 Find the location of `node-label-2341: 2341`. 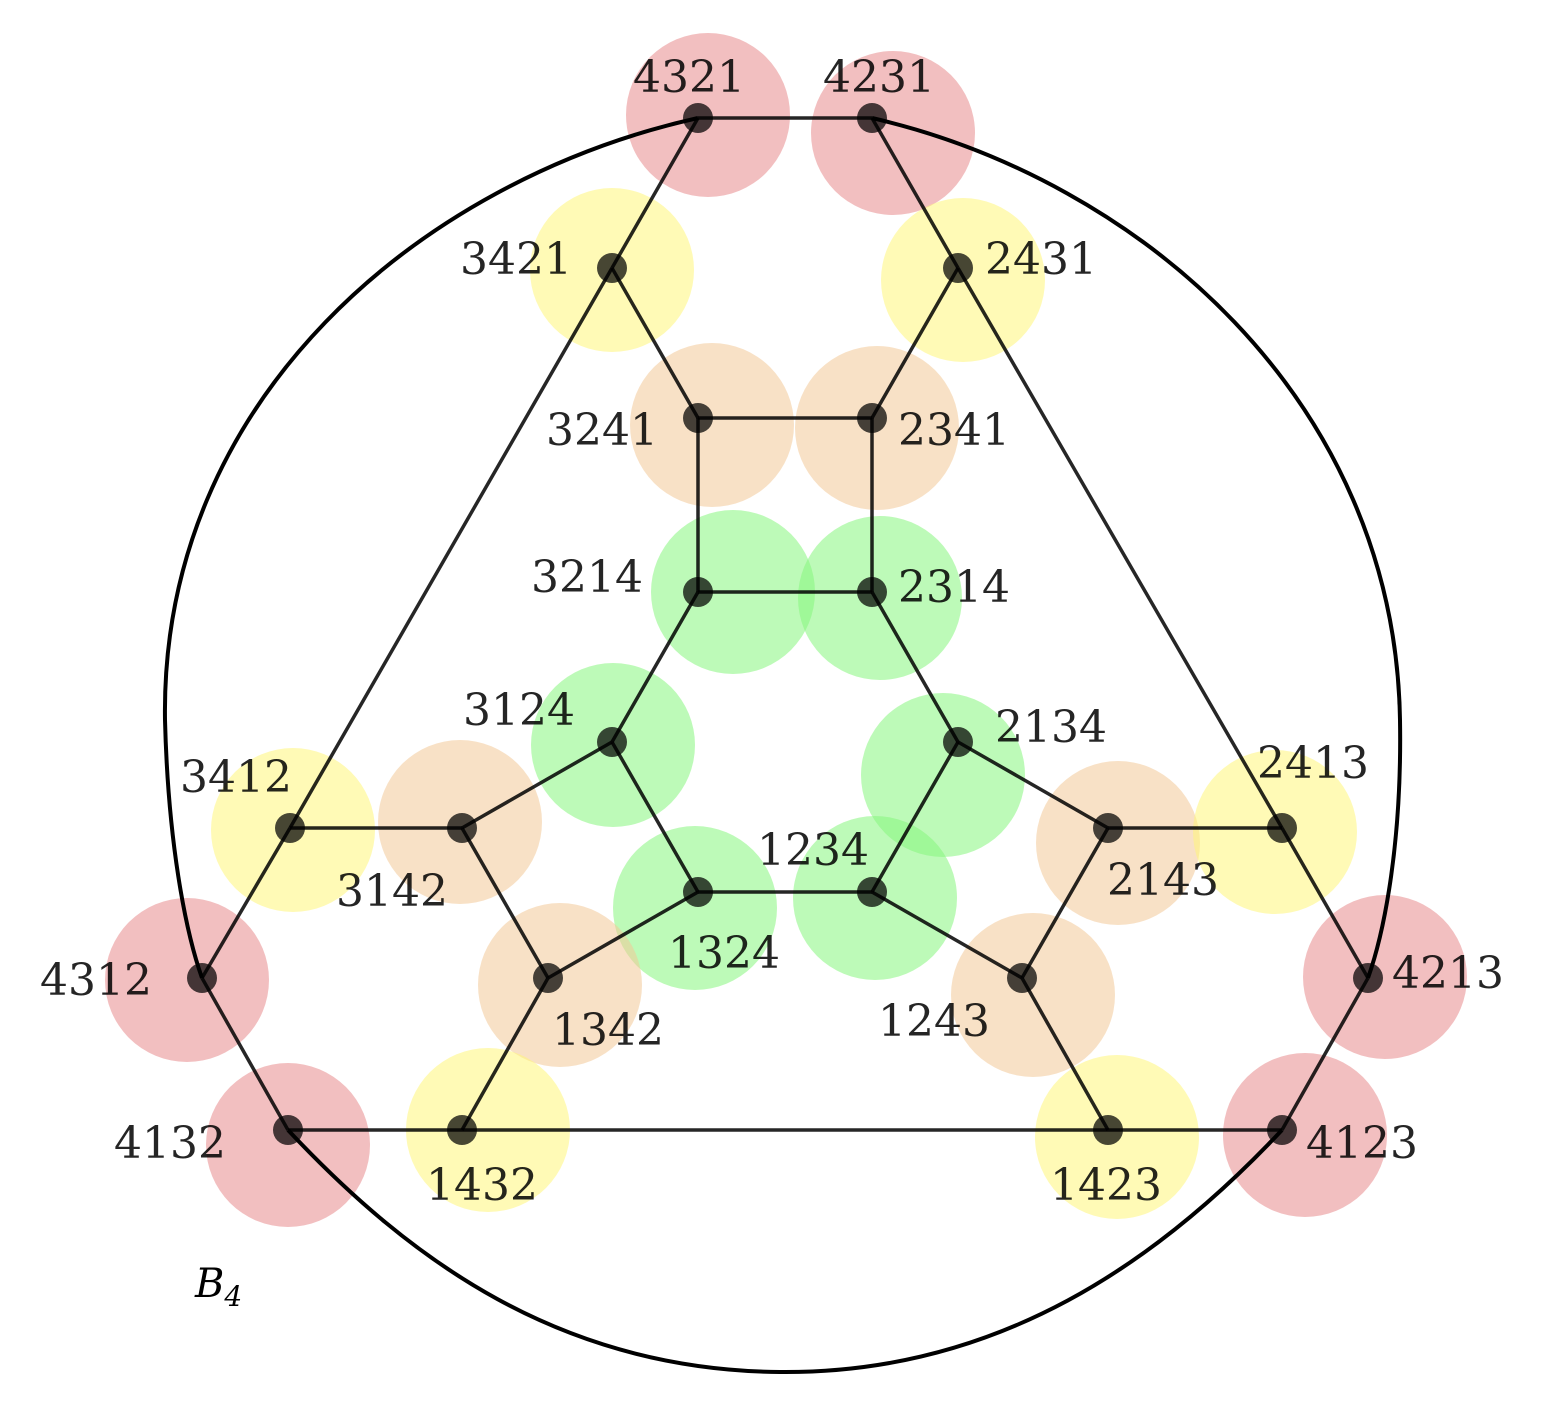

node-label-2341: 2341 is located at coordinates (954, 430).